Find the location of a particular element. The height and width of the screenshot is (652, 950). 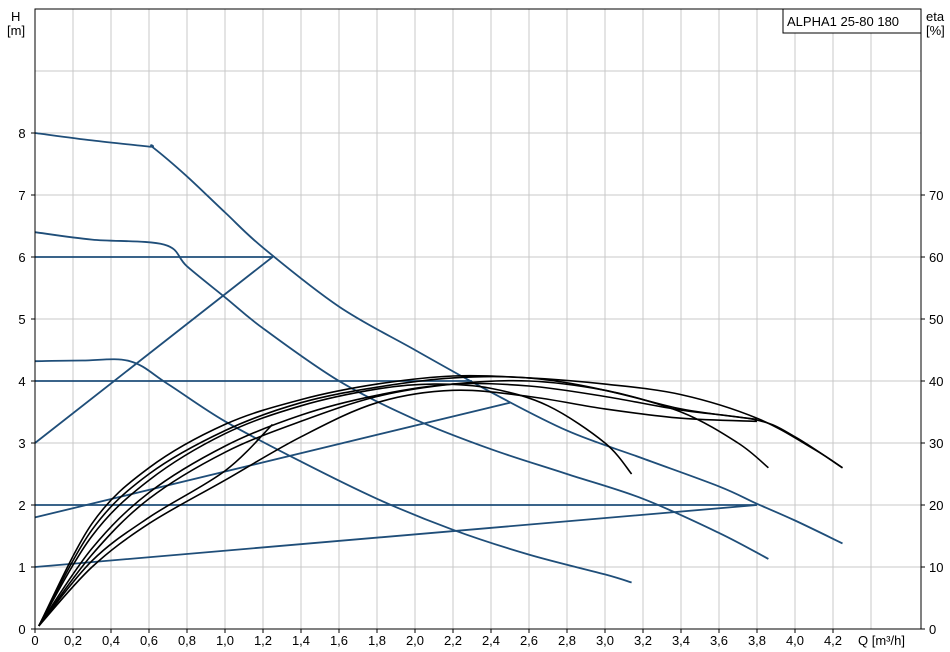

x-tick-label: 0 is located at coordinates (34, 640).